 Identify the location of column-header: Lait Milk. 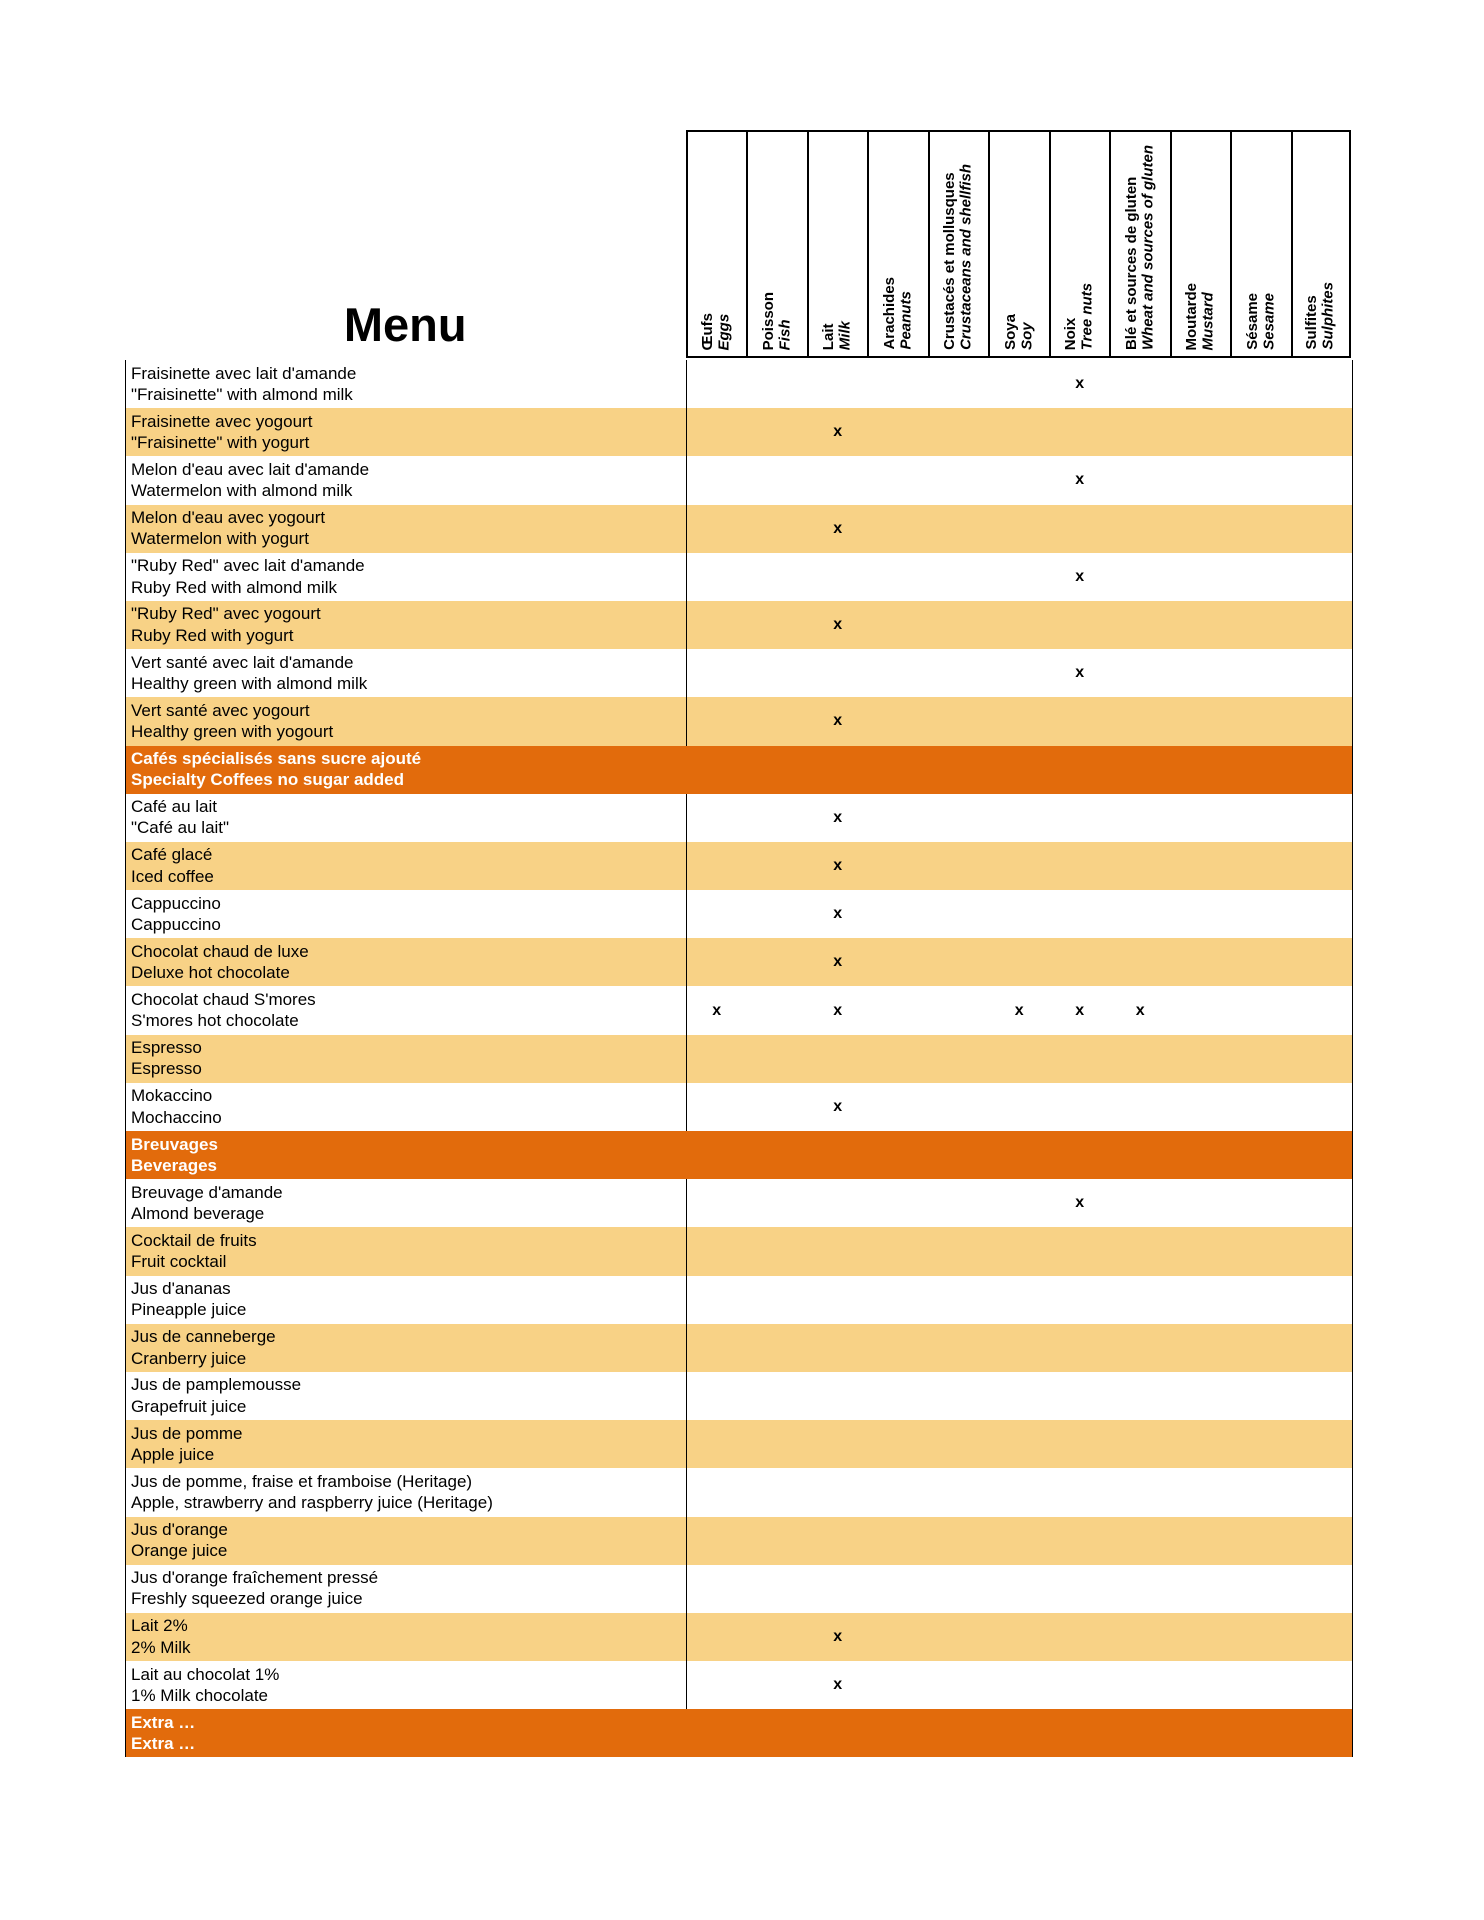
(836, 244).